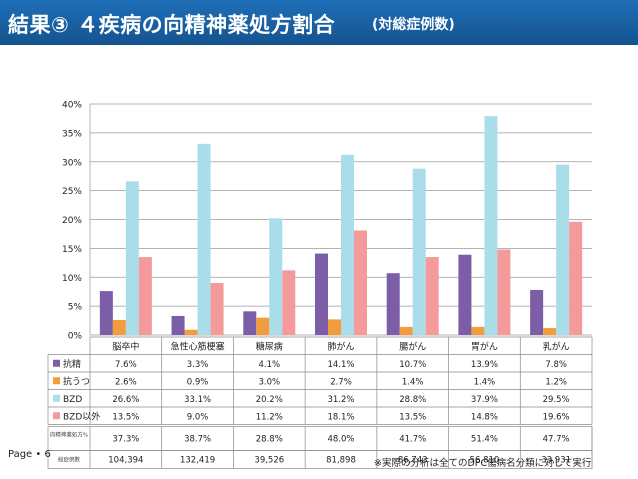  Describe the element at coordinates (172, 25) in the screenshot. I see `page-title: 結果③ ４疾病の向精神薬処方割合` at that location.